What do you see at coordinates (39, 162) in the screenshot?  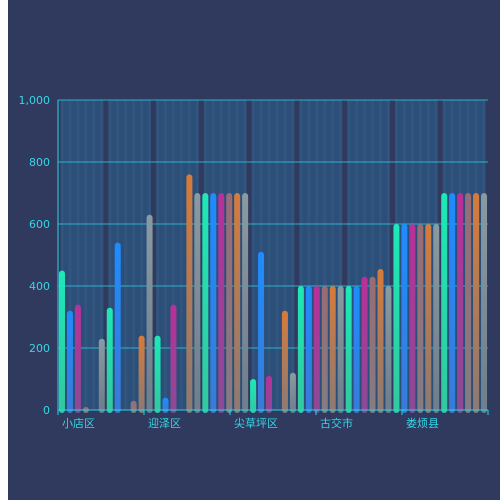 I see `y-tick-label: 800` at bounding box center [39, 162].